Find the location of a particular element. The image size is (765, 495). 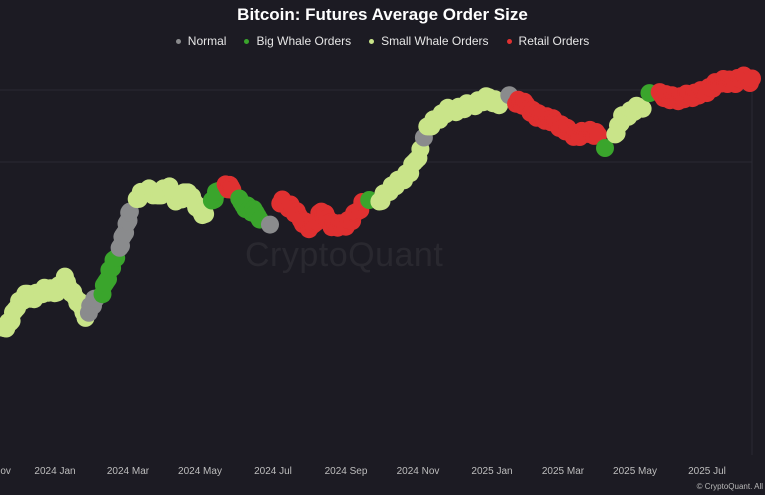

legend-item-retail: Retail Orders is located at coordinates (548, 41).